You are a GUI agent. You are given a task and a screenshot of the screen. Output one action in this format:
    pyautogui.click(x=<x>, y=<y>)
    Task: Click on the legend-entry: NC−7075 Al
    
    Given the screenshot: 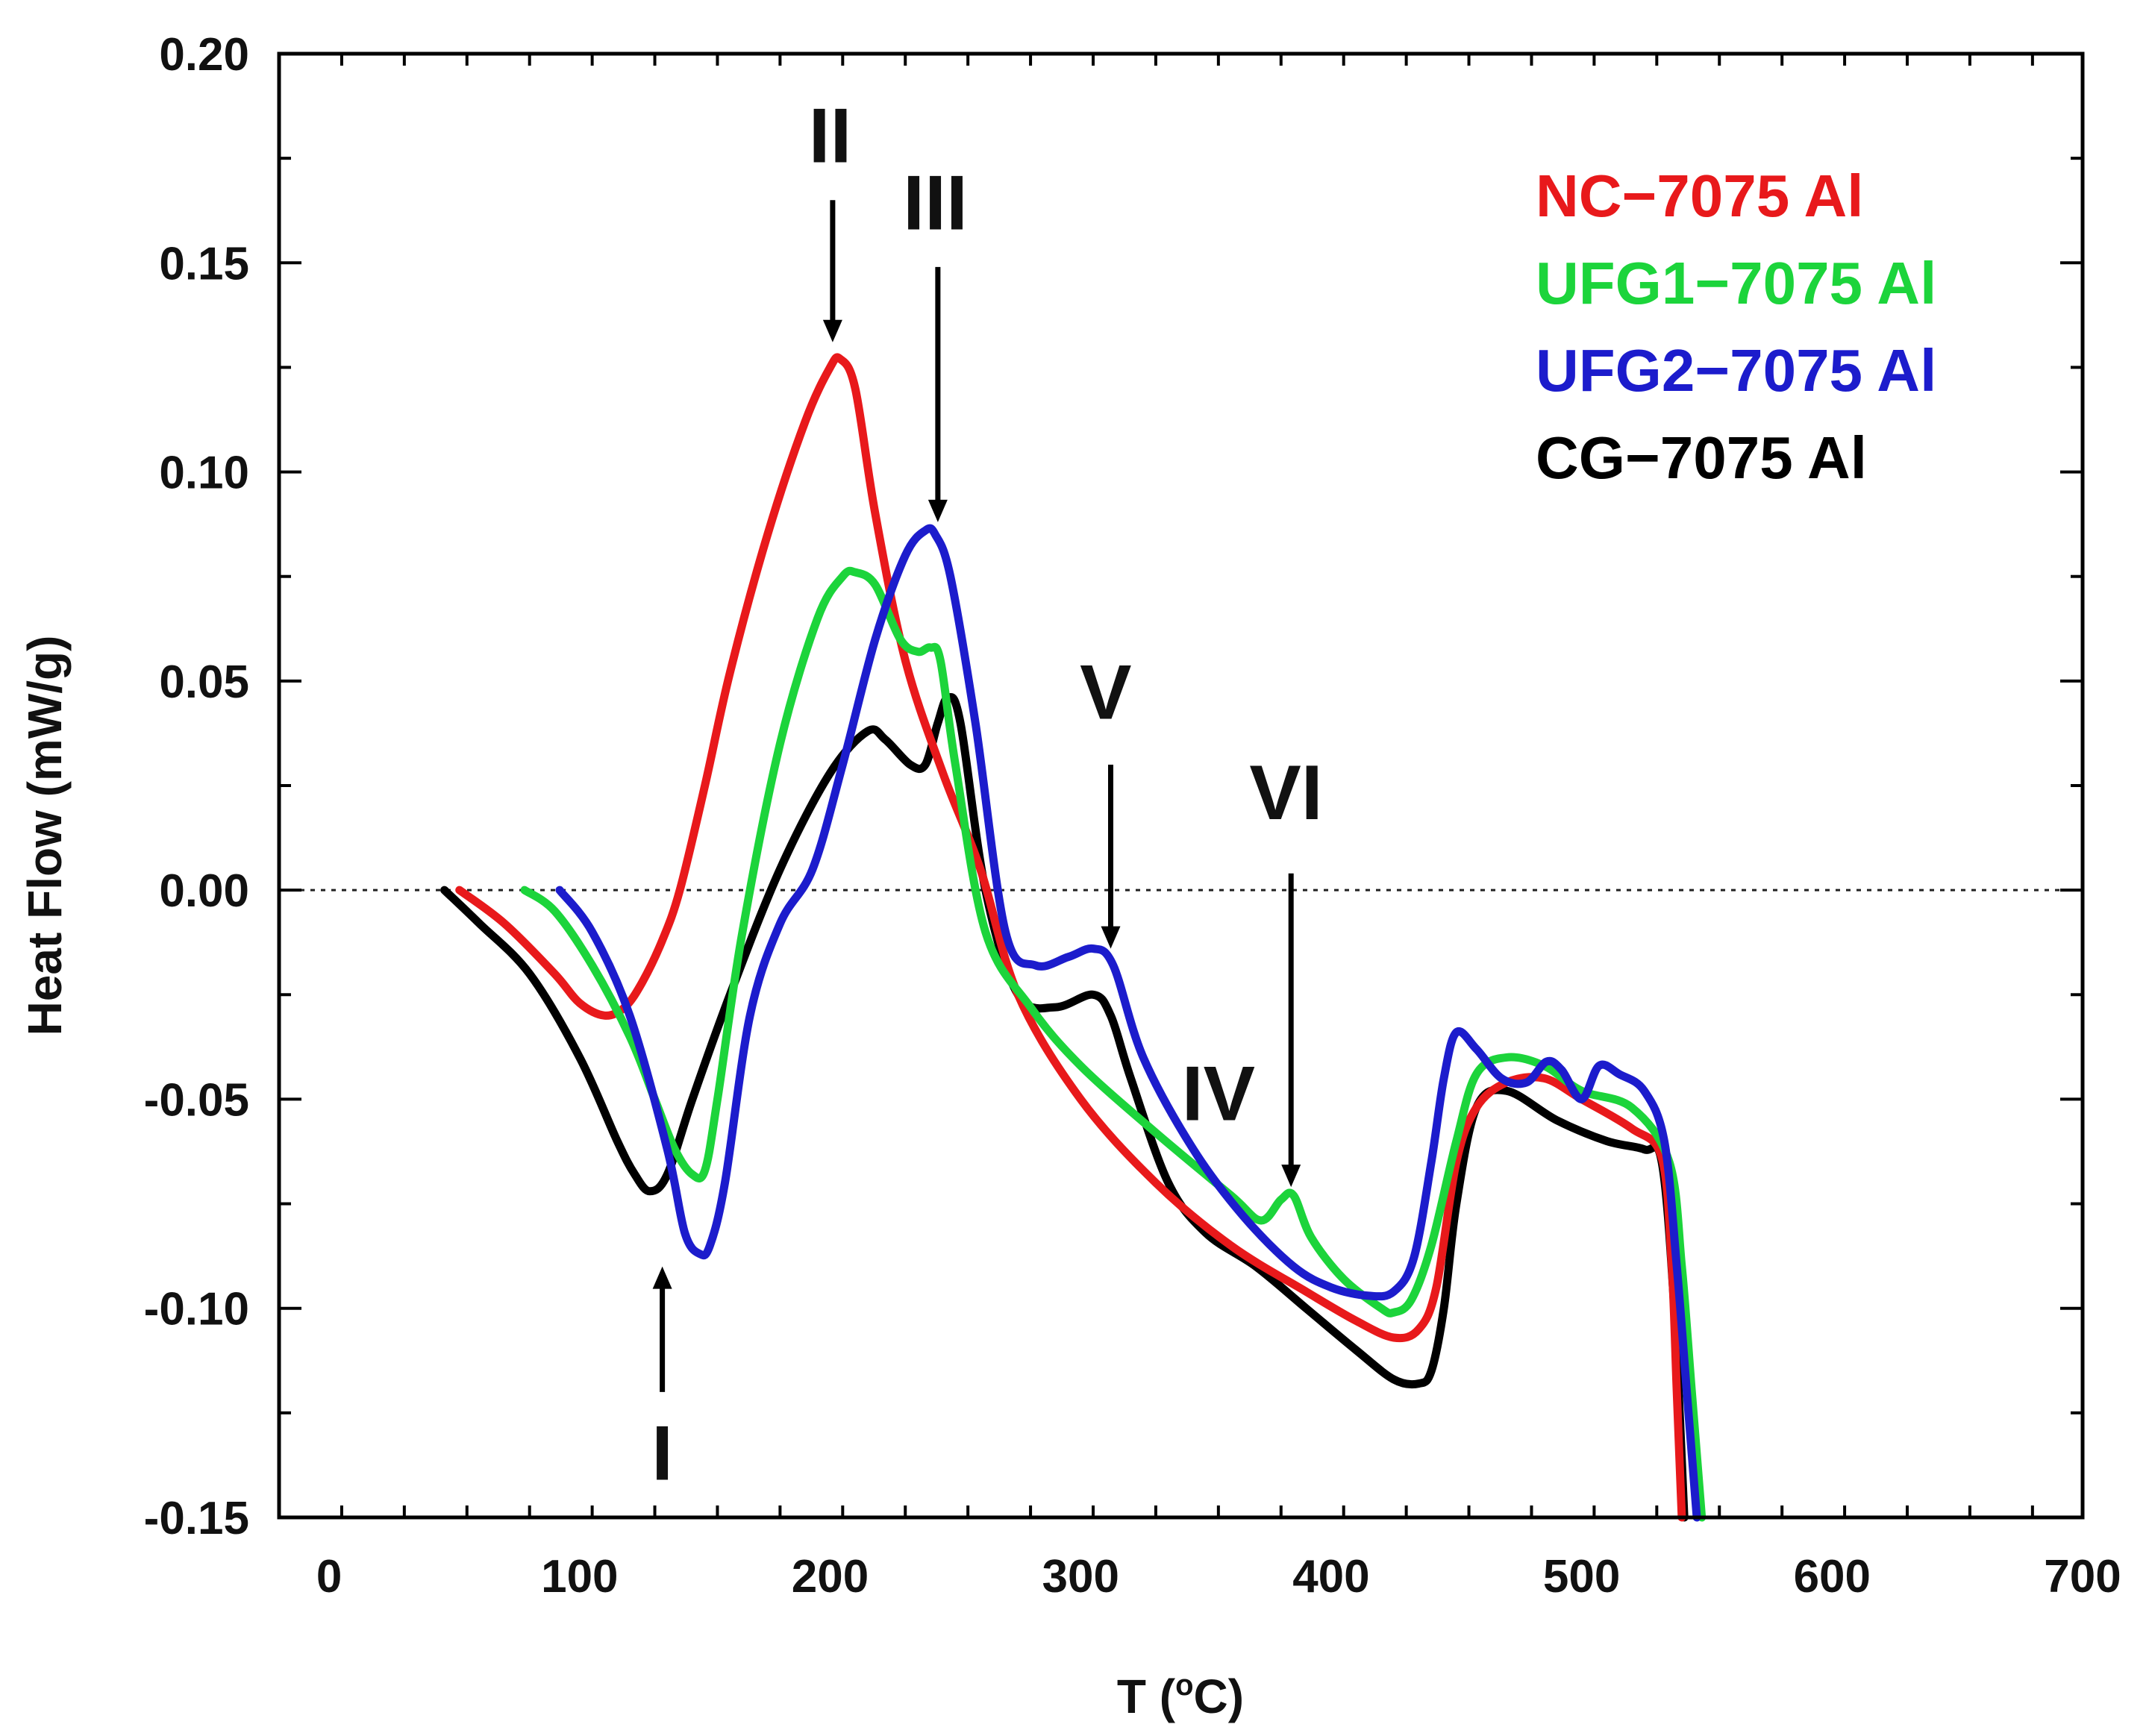 What is the action you would take?
    pyautogui.click(x=1700, y=196)
    